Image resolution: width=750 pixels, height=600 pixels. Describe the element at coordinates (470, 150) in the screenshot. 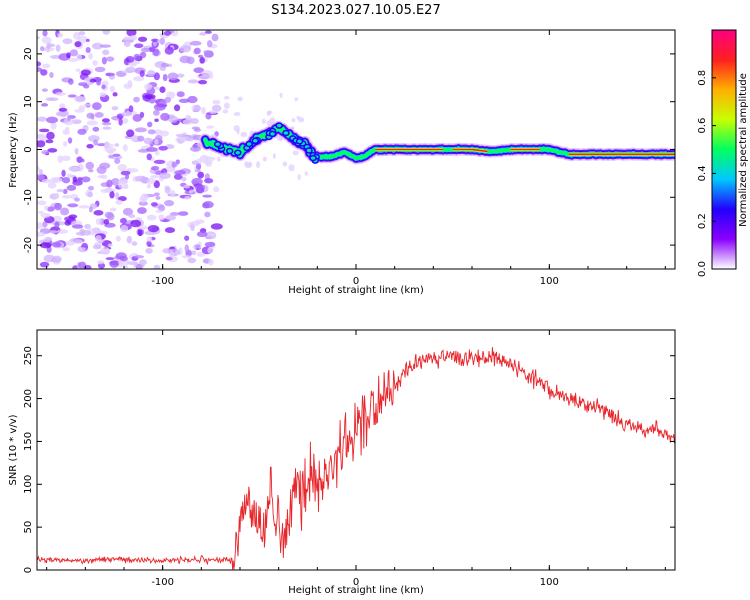

I see `track-peak` at that location.